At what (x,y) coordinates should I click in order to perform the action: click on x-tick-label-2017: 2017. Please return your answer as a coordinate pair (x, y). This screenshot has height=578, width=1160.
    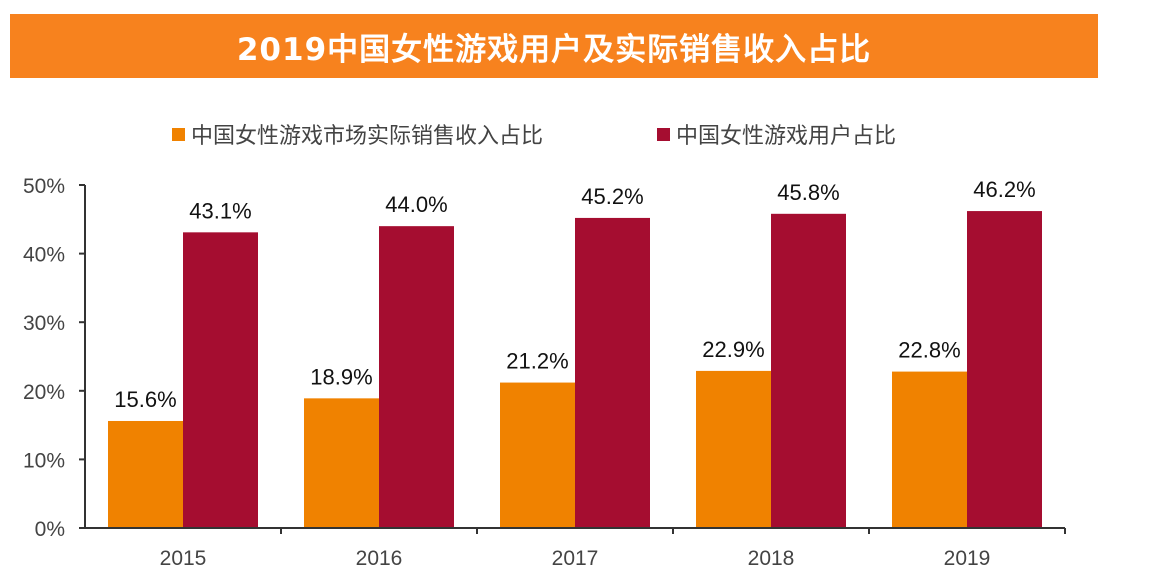
    Looking at the image, I should click on (575, 558).